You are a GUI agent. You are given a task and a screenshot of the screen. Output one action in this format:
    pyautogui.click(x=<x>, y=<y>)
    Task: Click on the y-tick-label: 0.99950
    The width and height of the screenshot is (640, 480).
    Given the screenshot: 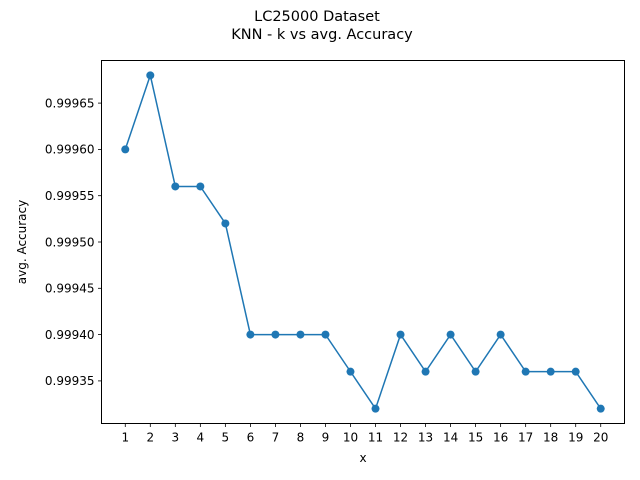 What is the action you would take?
    pyautogui.click(x=70, y=242)
    